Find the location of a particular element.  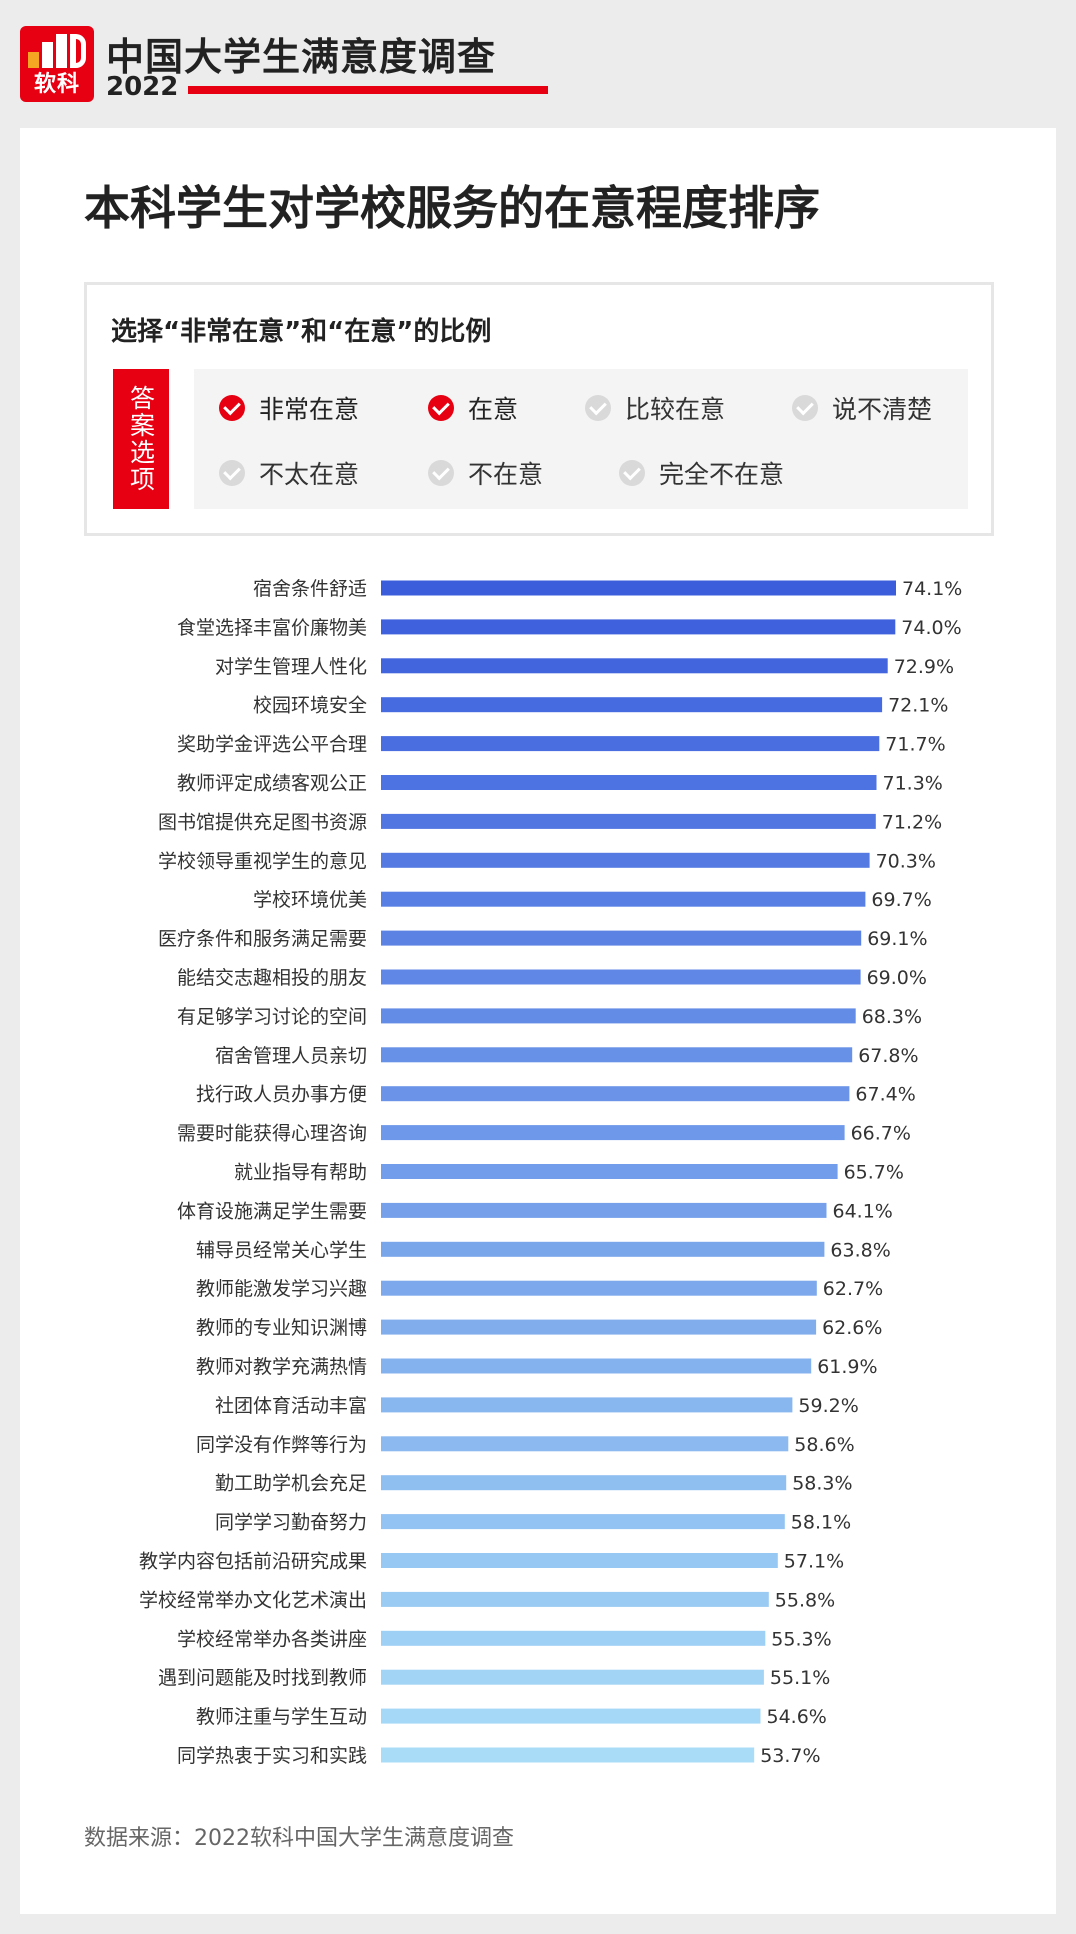

value-label: 64.1% is located at coordinates (863, 1211).